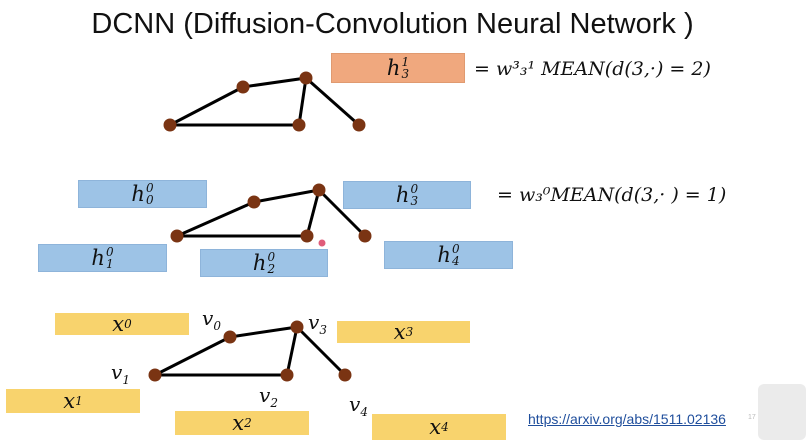 This screenshot has height=444, width=809. What do you see at coordinates (752, 417) in the screenshot?
I see `page-number: 17` at bounding box center [752, 417].